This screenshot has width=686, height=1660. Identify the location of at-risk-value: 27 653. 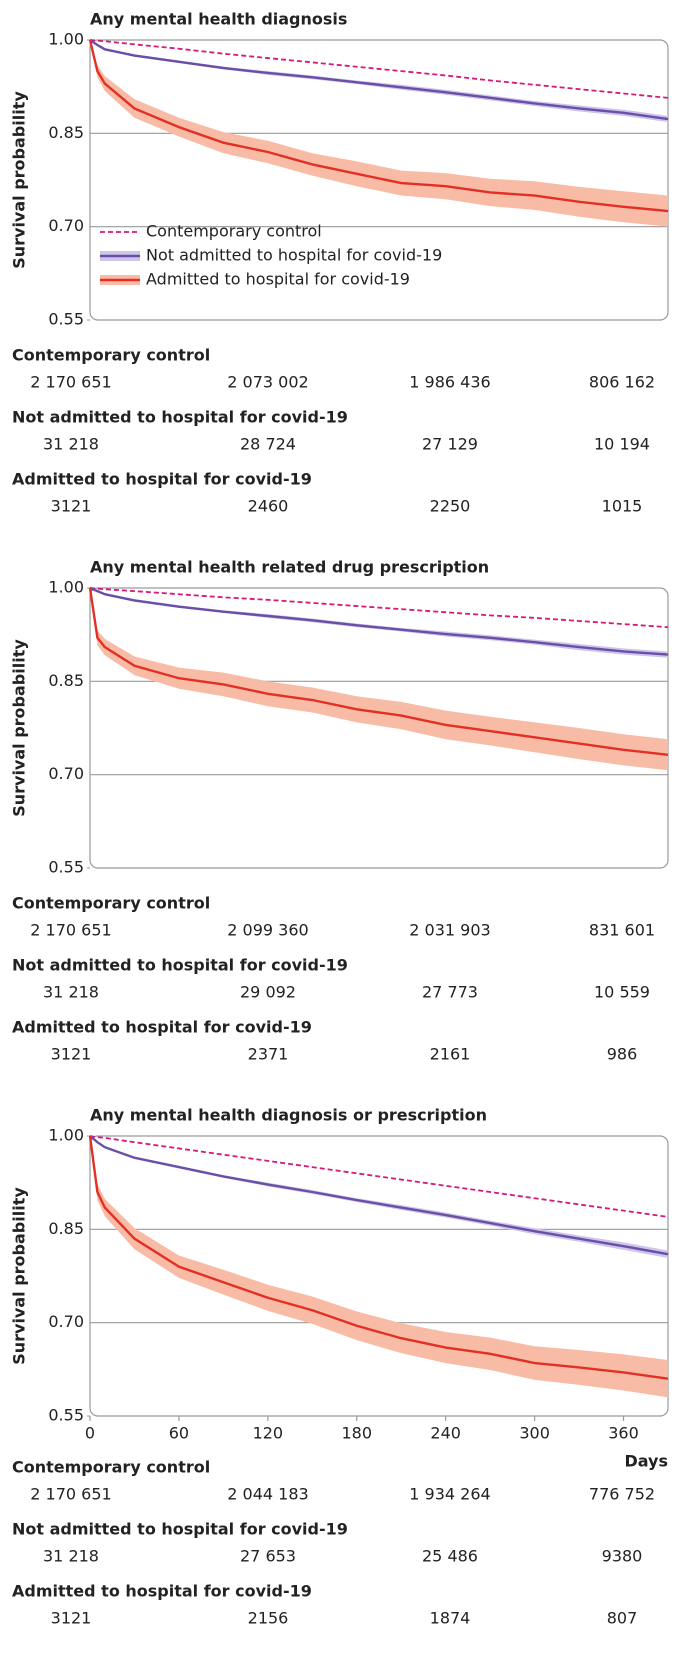
(268, 1556).